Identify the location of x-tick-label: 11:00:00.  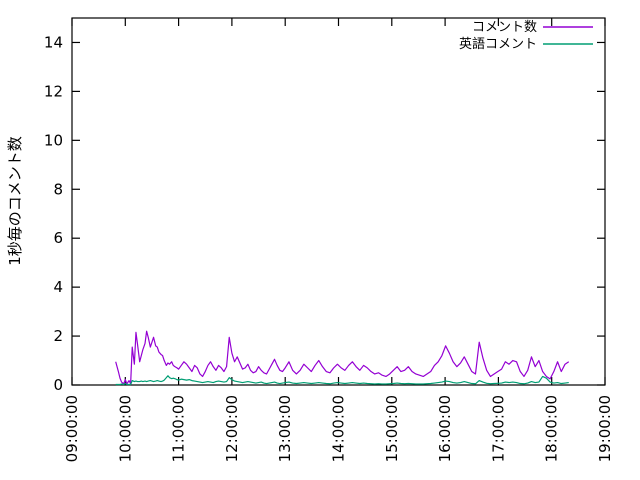
(179, 428).